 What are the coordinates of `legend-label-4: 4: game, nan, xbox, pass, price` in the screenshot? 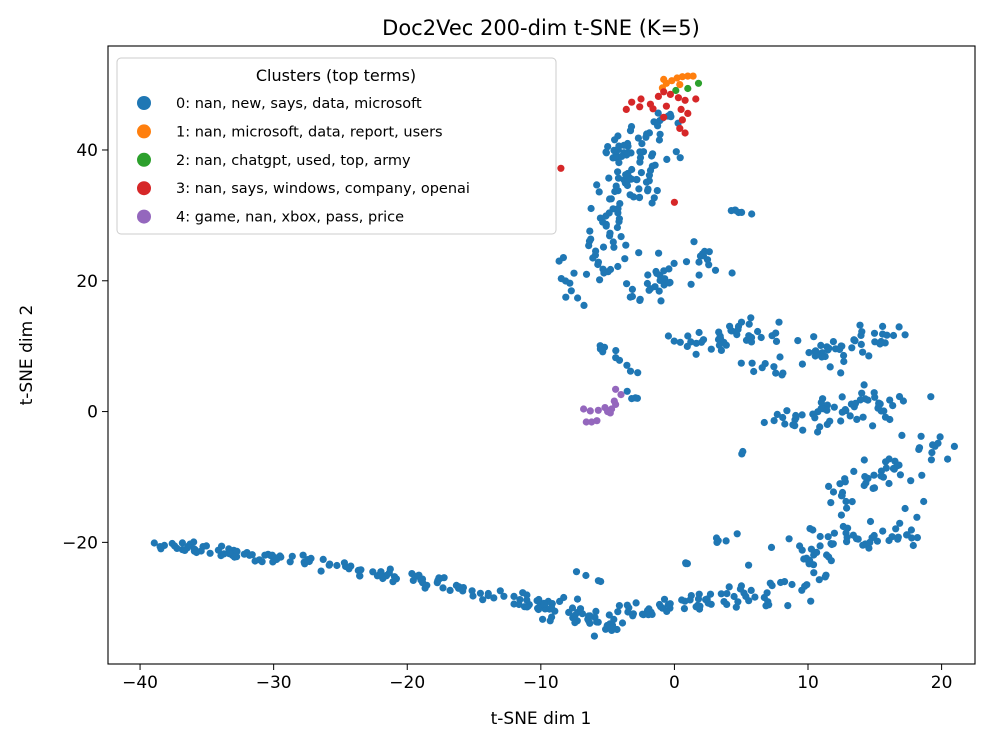 It's located at (290, 218).